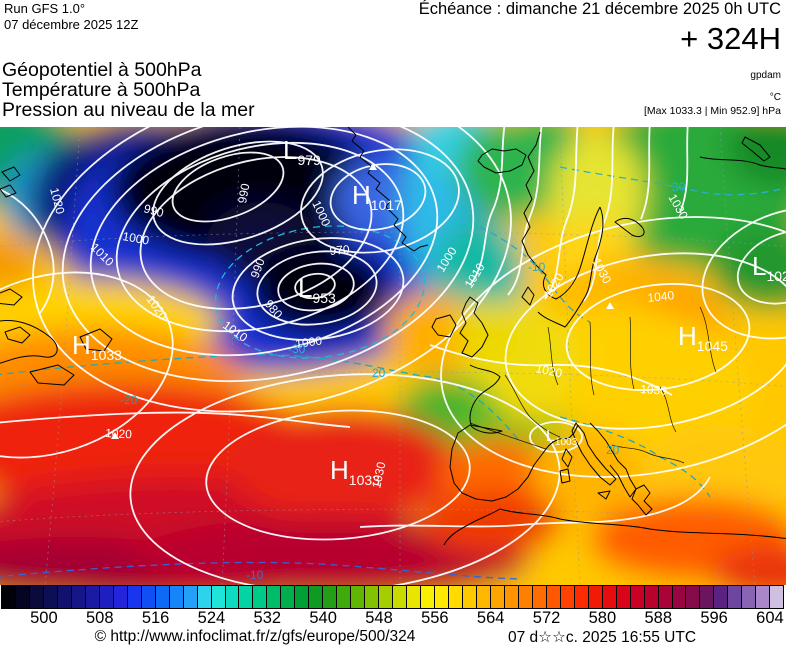 This screenshot has height=648, width=786. Describe the element at coordinates (323, 618) in the screenshot. I see `colorbar-tick: 540` at that location.